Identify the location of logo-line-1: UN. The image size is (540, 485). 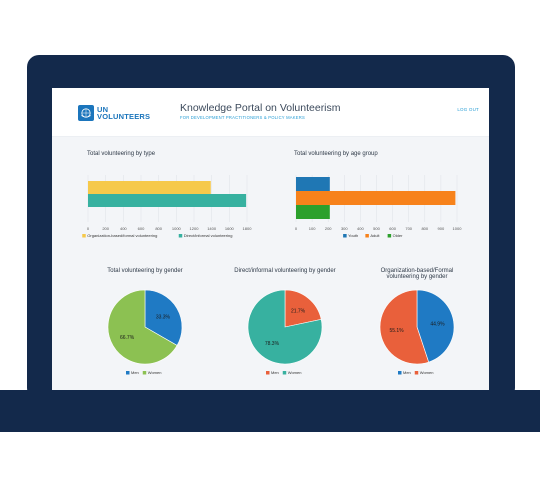
(103, 109).